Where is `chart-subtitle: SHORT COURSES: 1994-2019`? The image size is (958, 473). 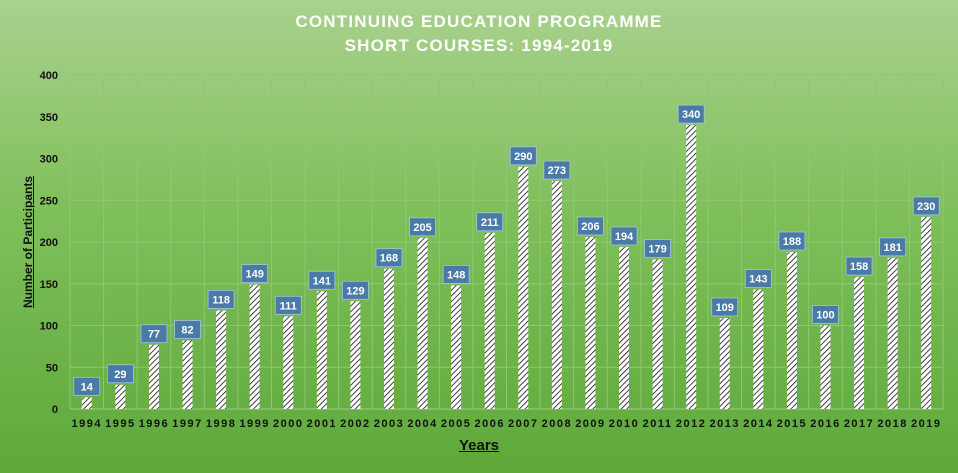
chart-subtitle: SHORT COURSES: 1994-2019 is located at coordinates (479, 45).